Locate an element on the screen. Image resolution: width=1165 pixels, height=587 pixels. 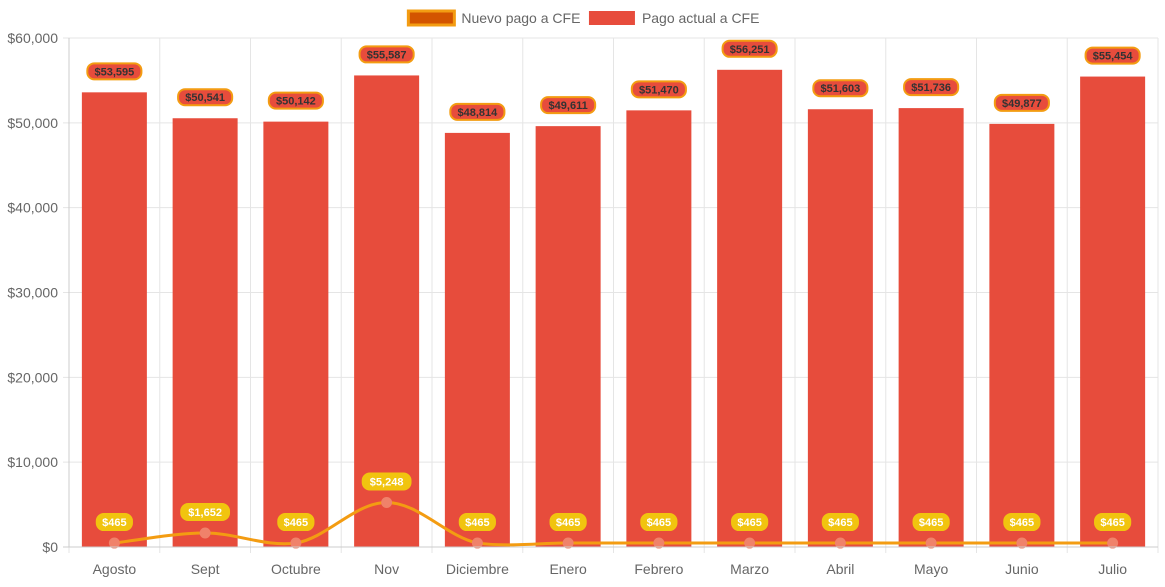
line-label-enero-text: $465 is located at coordinates (568, 523).